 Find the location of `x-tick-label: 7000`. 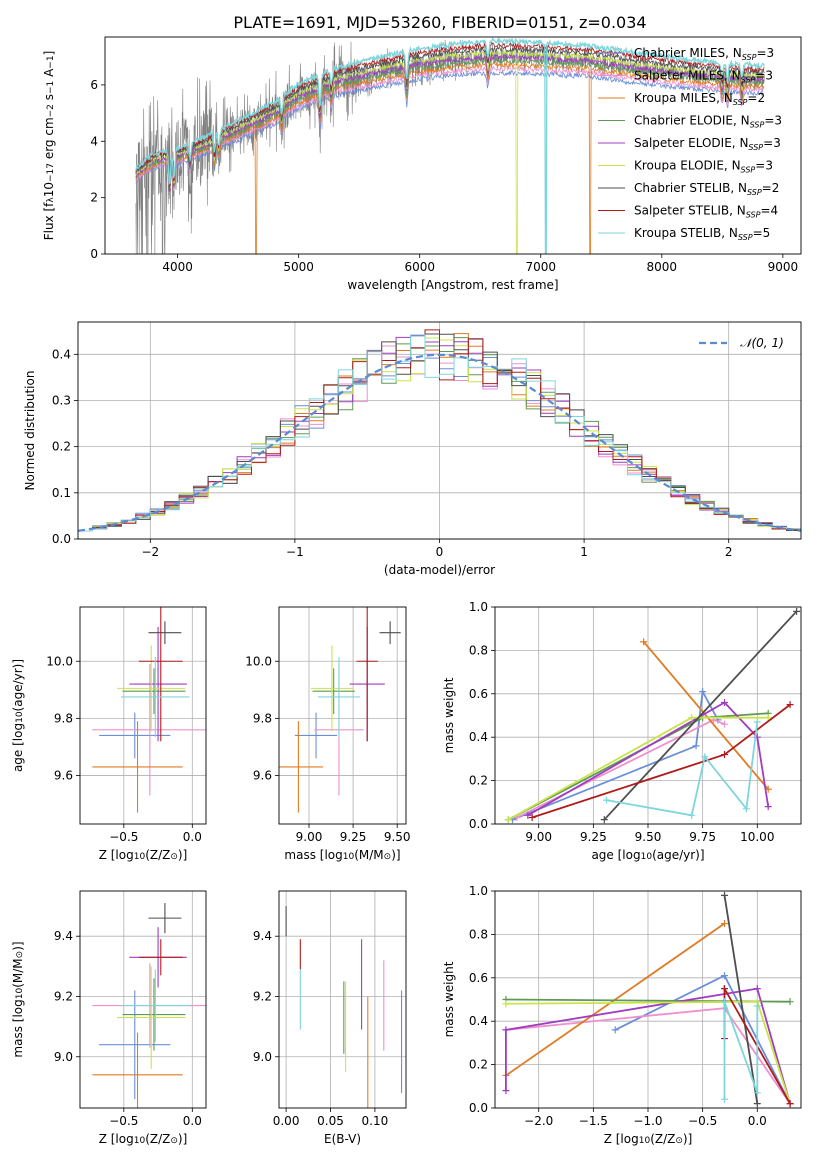

x-tick-label: 7000 is located at coordinates (540, 267).